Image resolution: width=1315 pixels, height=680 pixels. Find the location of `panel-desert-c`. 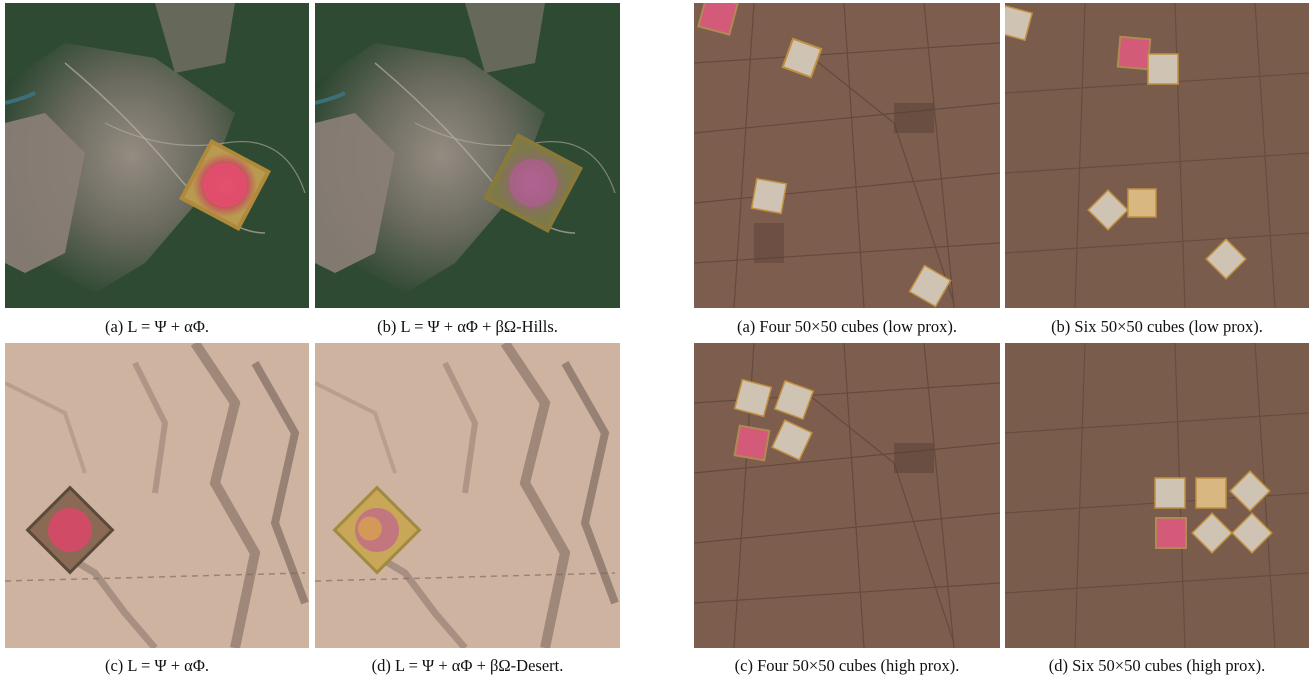

panel-desert-c is located at coordinates (157, 495).